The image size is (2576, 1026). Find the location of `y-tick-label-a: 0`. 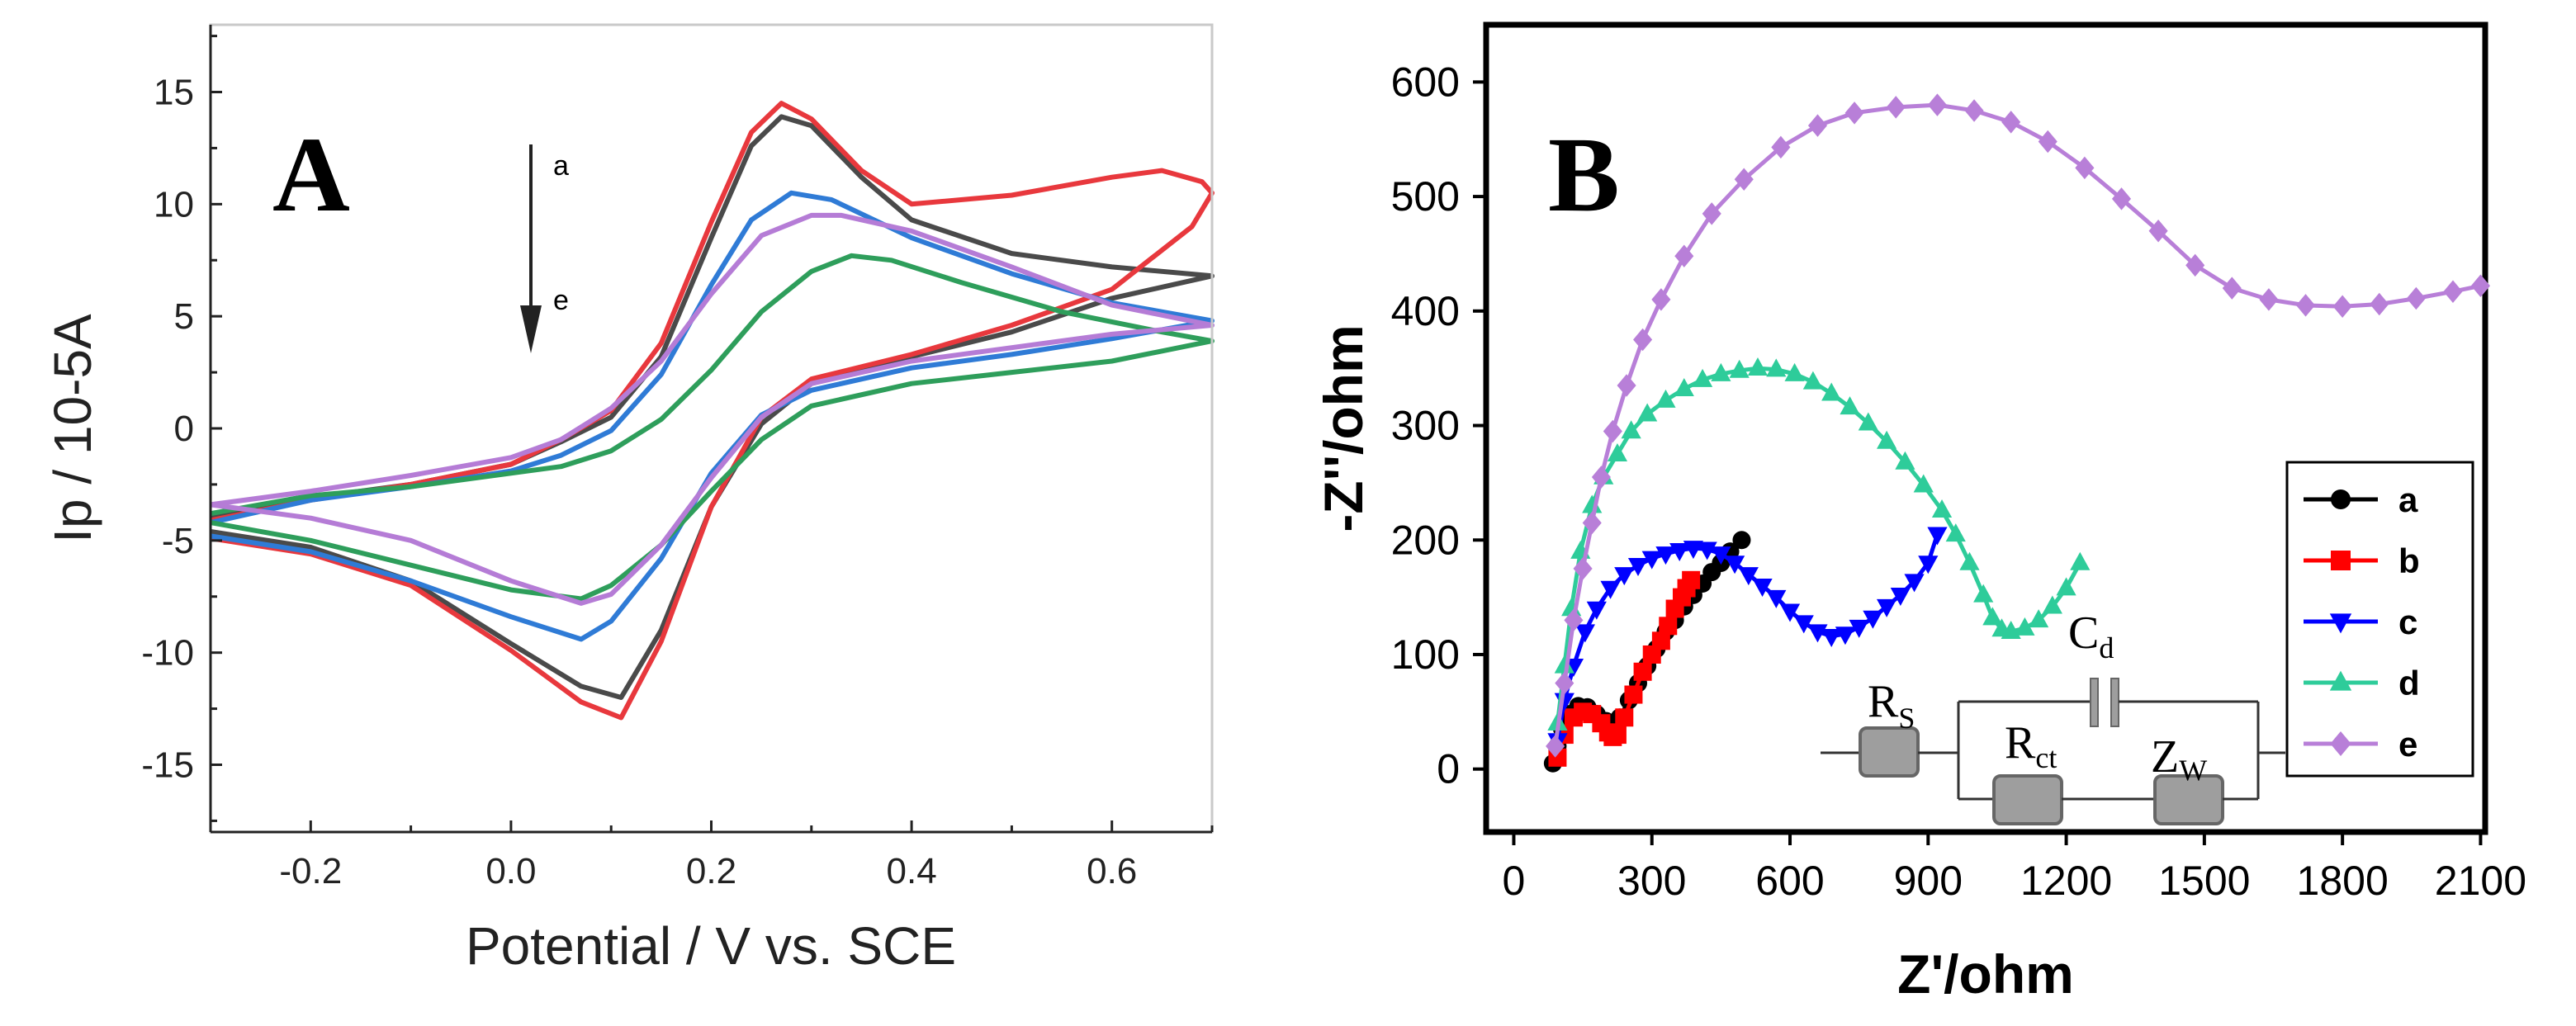

y-tick-label-a: 0 is located at coordinates (184, 429).